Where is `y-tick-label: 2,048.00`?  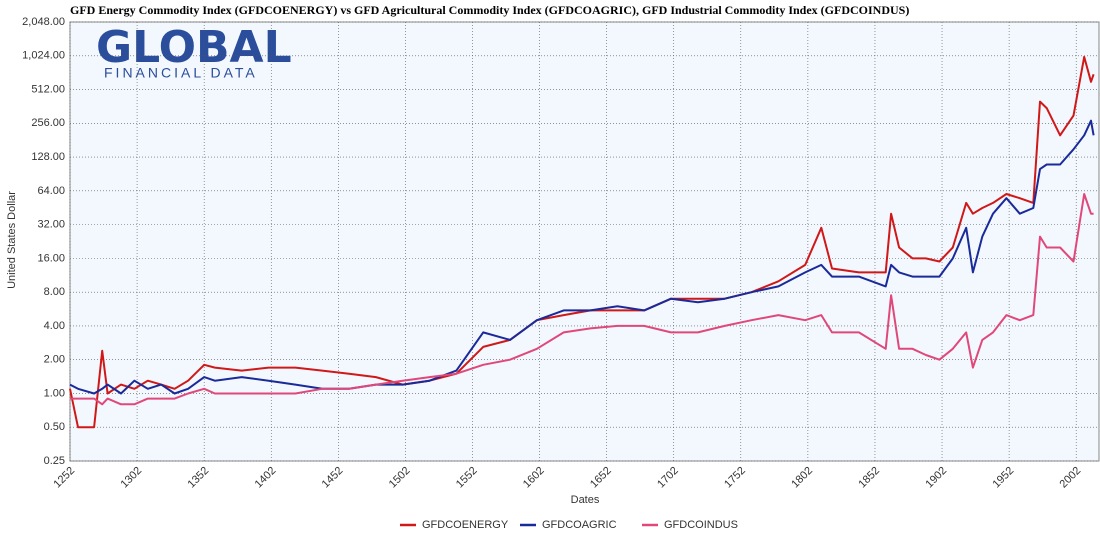 y-tick-label: 2,048.00 is located at coordinates (43, 22).